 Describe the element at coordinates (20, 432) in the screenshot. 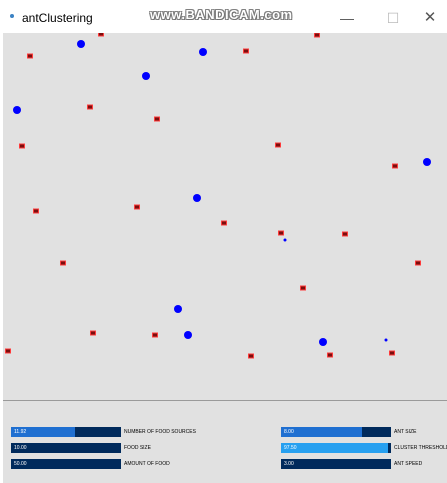

I see `slider-value: 11.92` at that location.